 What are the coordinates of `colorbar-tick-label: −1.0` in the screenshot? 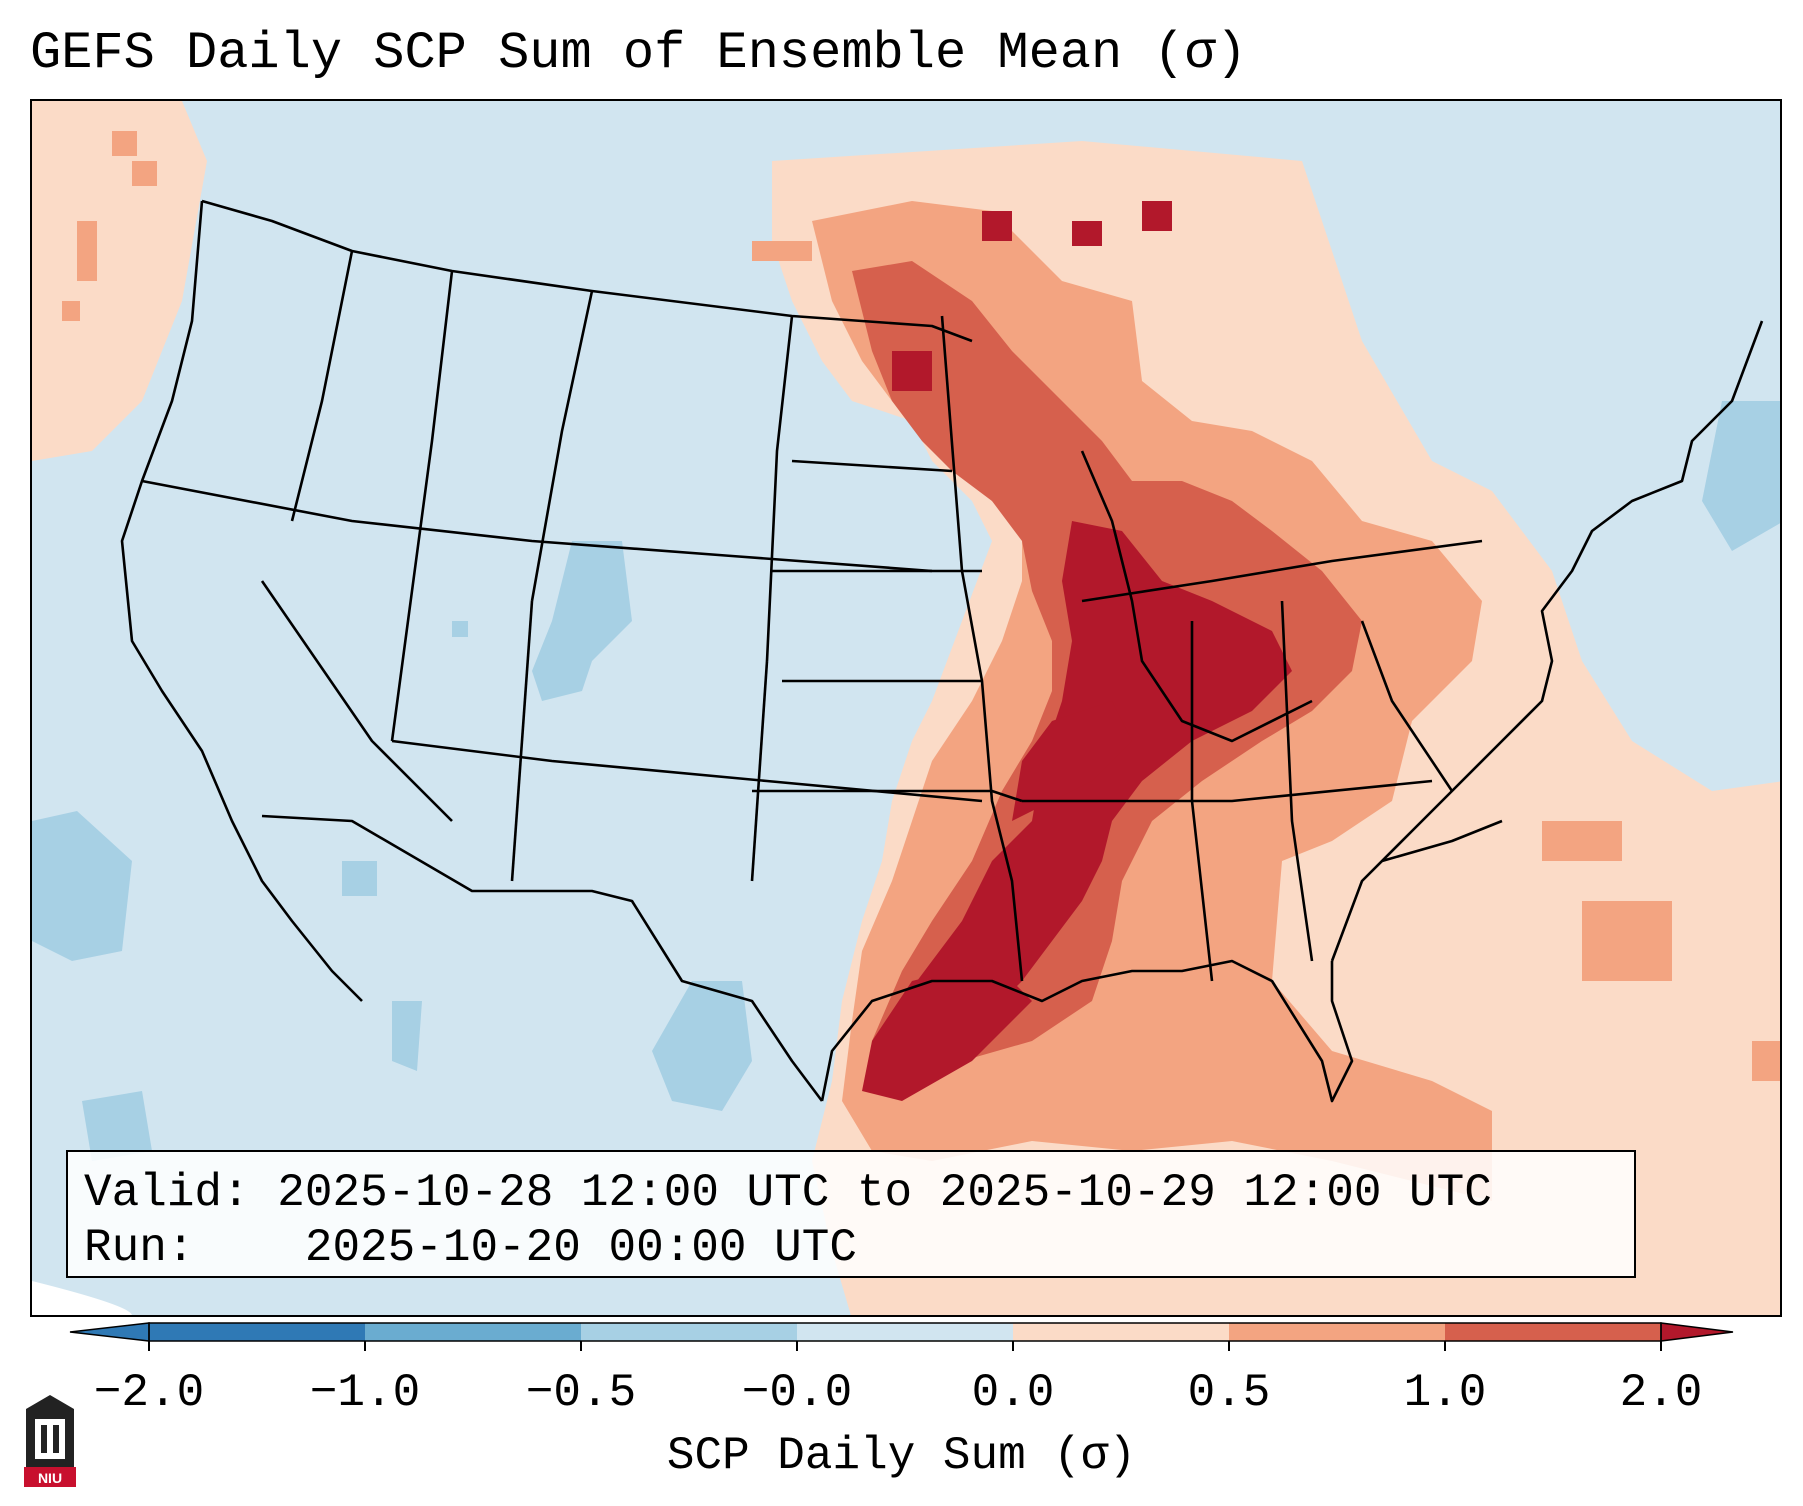 It's located at (365, 1393).